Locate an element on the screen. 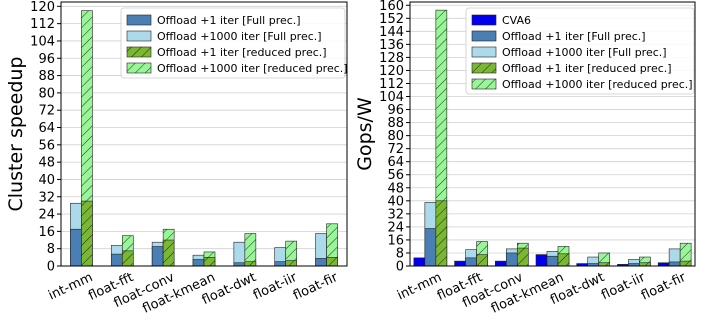 The image size is (709, 320). legend-swatch-cva6 is located at coordinates (484, 20).